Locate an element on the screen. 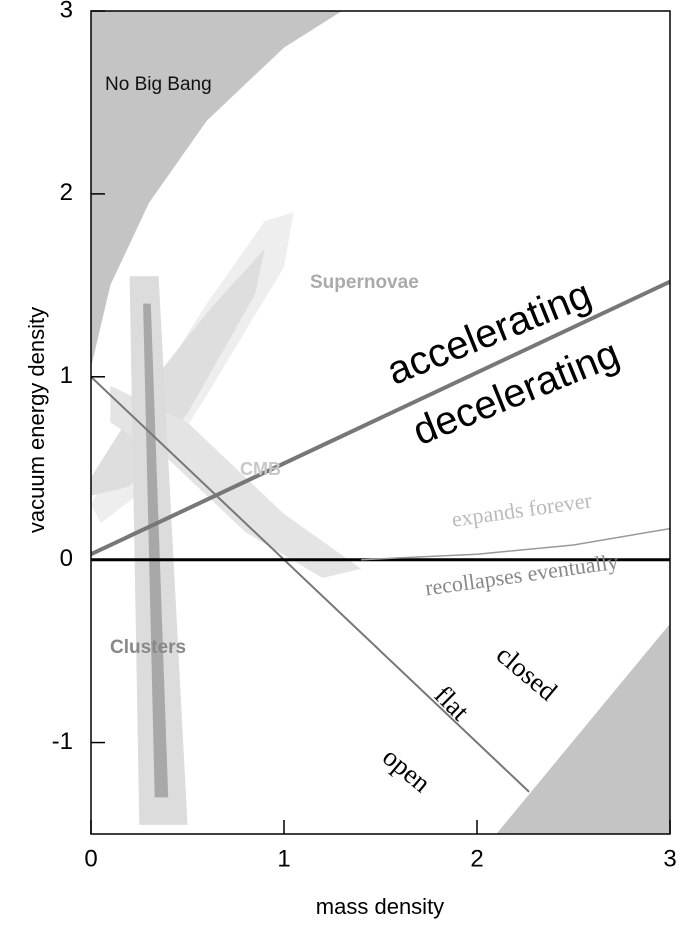  annotation: recollapses eventually is located at coordinates (521, 575).